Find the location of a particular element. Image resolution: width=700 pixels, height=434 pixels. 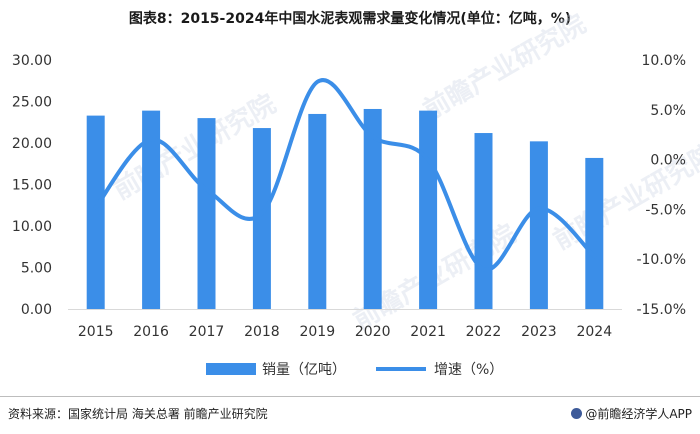

brand-text: @前瞻经济学人APP is located at coordinates (638, 414).